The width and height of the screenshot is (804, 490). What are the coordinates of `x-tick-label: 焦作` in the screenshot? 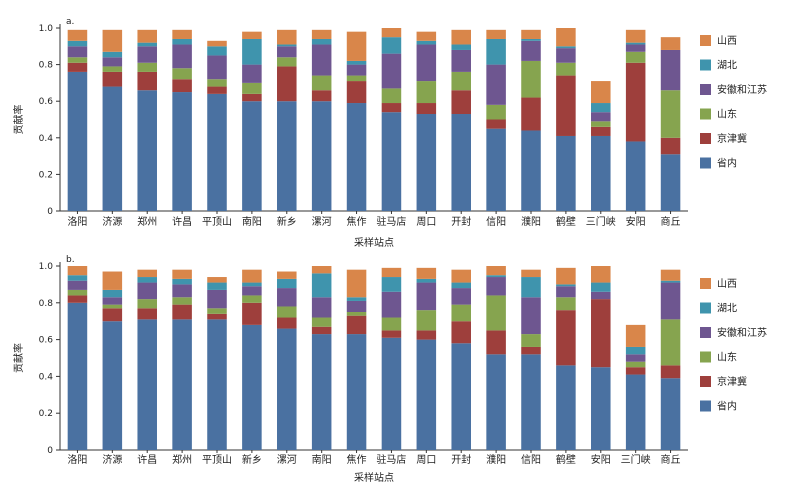 It's located at (357, 221).